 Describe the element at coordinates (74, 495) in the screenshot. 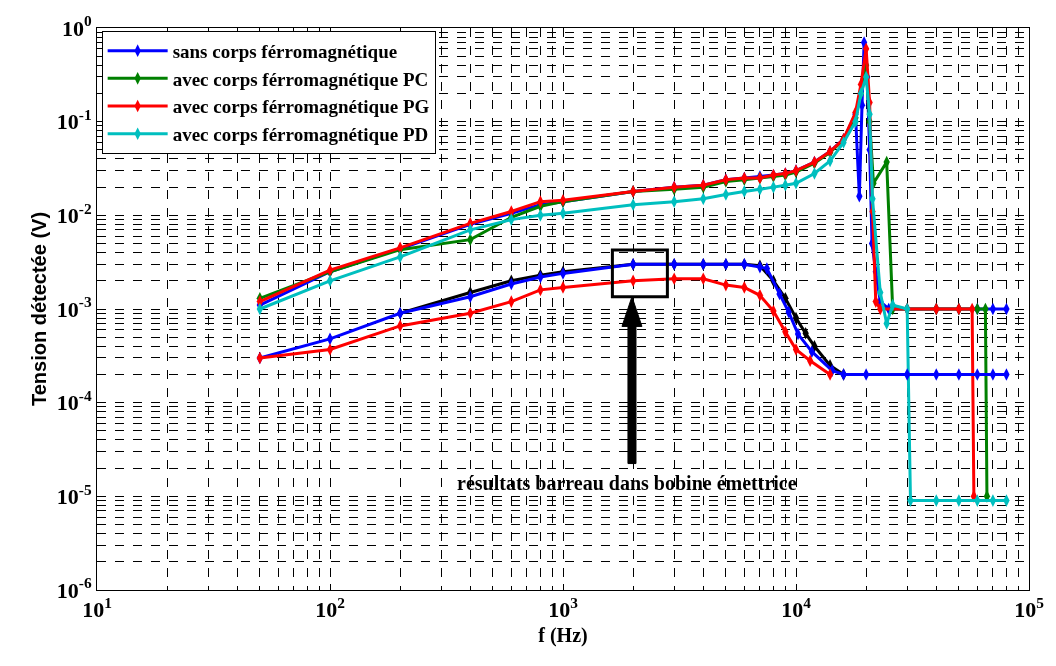

I see `y-tick-label: 10$^{-5}$` at that location.